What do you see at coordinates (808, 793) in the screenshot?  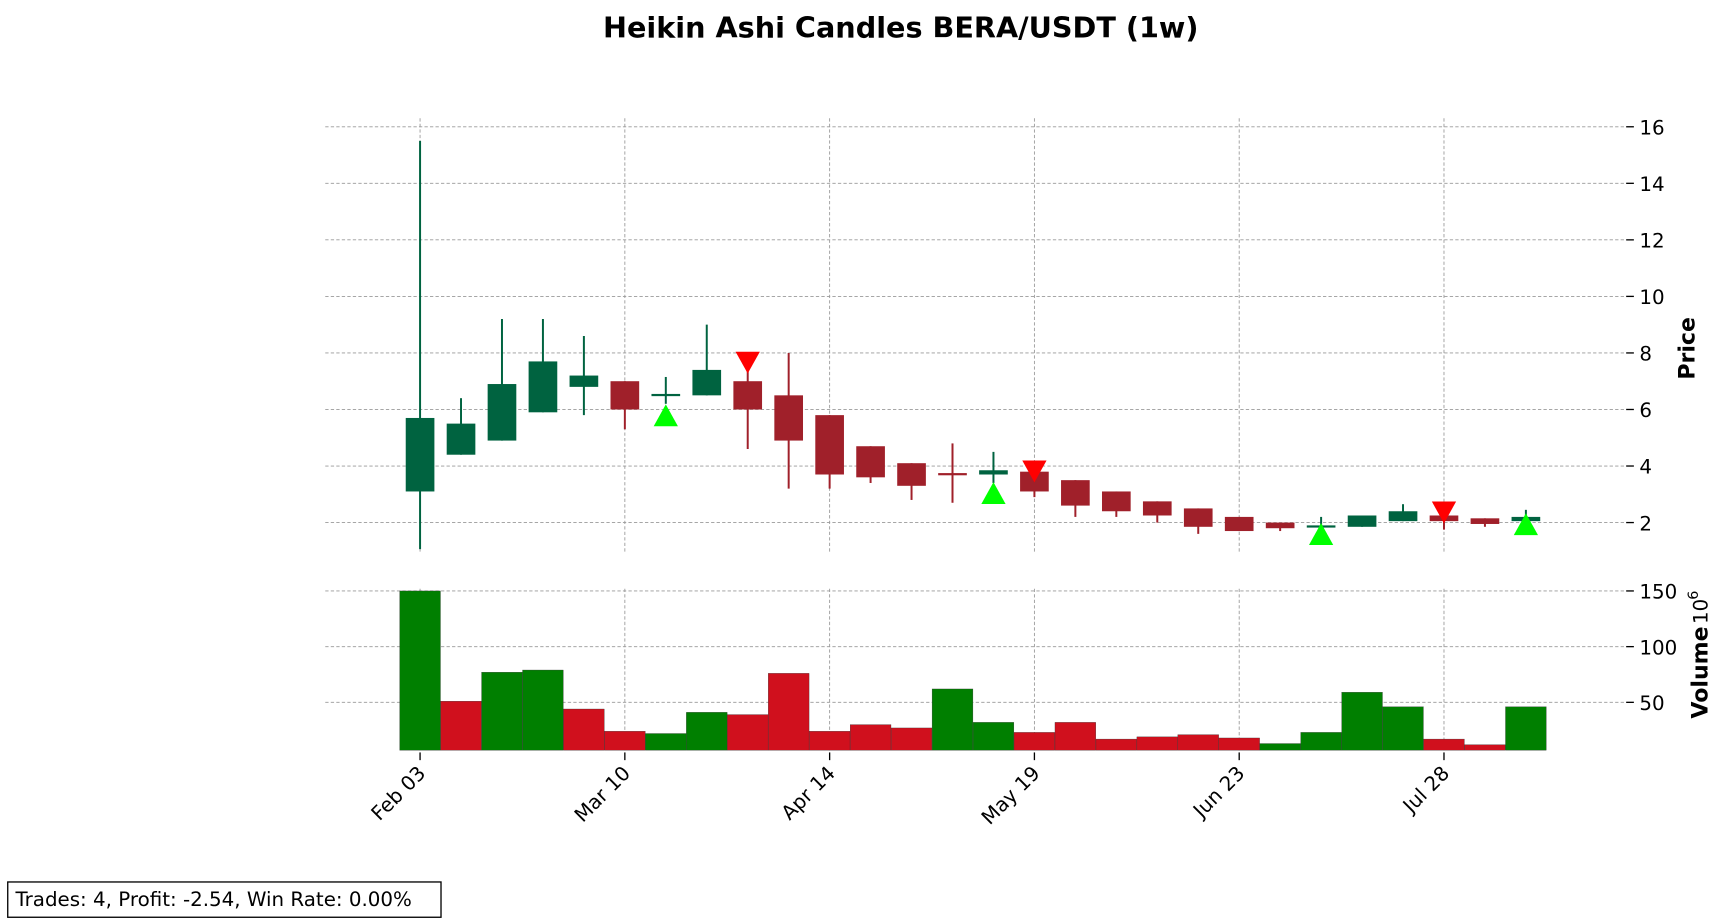 I see `x-tick-label: Apr 14` at bounding box center [808, 793].